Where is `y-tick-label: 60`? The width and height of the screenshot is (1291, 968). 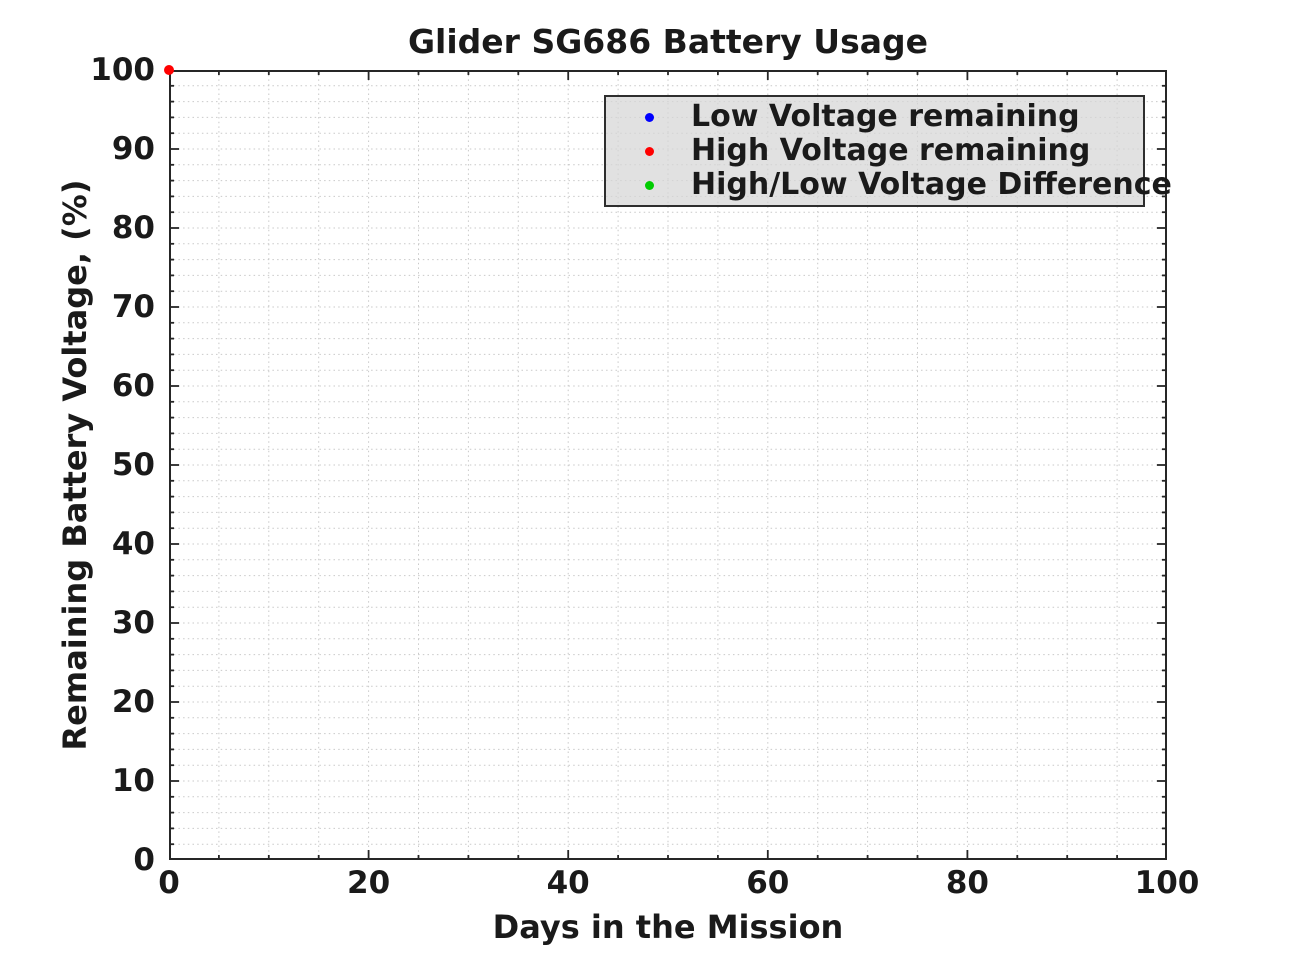
y-tick-label: 60 is located at coordinates (133, 386).